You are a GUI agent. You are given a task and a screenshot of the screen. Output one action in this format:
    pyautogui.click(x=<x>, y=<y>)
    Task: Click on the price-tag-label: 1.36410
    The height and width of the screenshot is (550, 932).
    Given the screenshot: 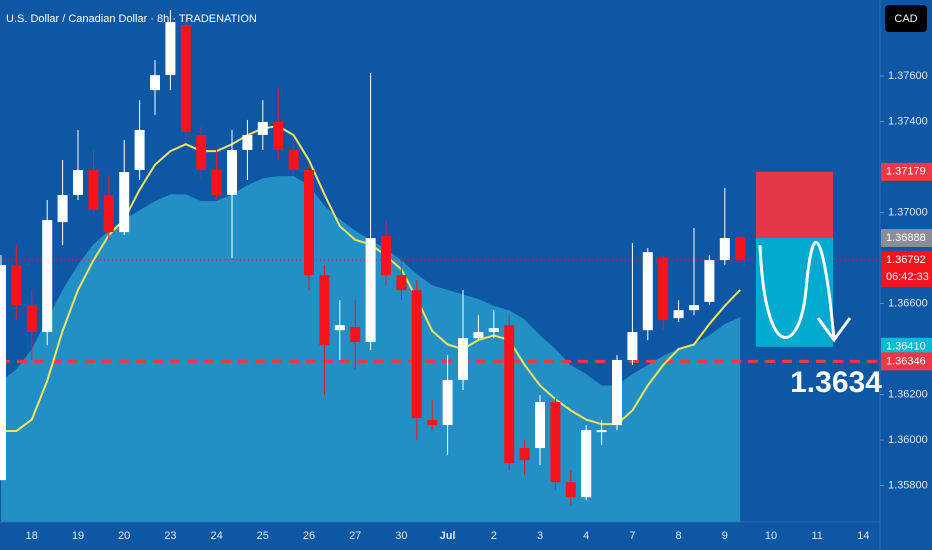 What is the action you would take?
    pyautogui.click(x=906, y=347)
    